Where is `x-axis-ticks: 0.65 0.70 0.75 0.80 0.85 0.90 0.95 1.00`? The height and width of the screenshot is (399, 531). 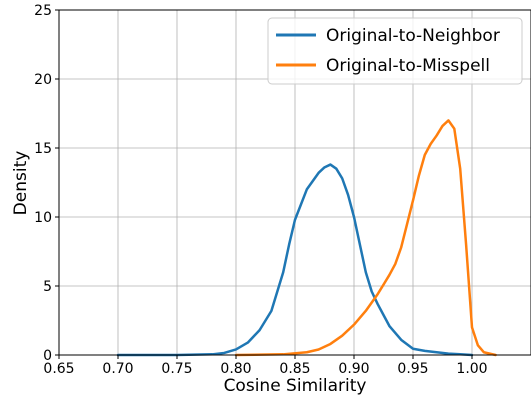
x-axis-ticks: 0.65 0.70 0.75 0.80 0.85 0.90 0.95 1.00 is located at coordinates (265, 366).